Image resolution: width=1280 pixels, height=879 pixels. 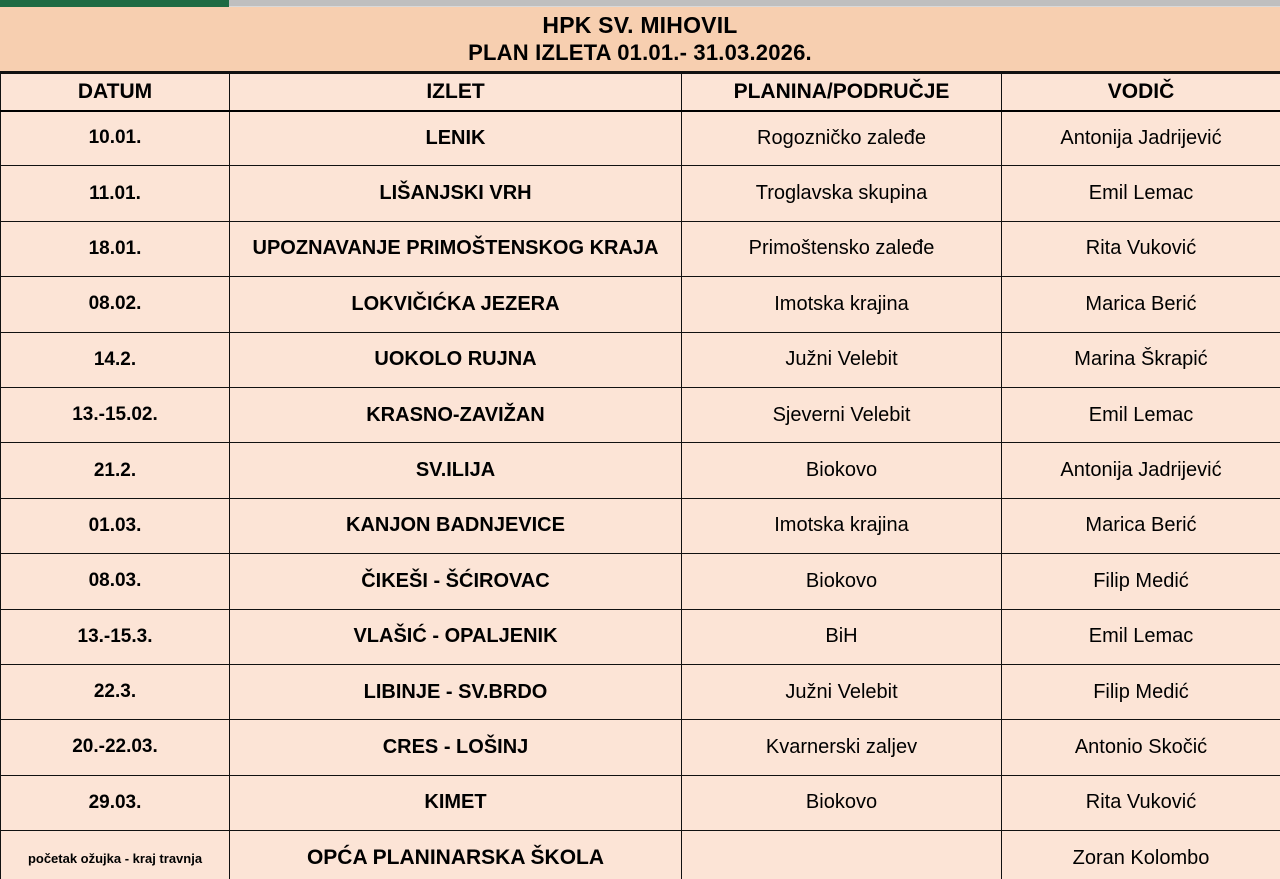 What do you see at coordinates (640, 52) in the screenshot?
I see `page-subtitle: PLAN IZLETA 01.01.- 31.03.2026.` at bounding box center [640, 52].